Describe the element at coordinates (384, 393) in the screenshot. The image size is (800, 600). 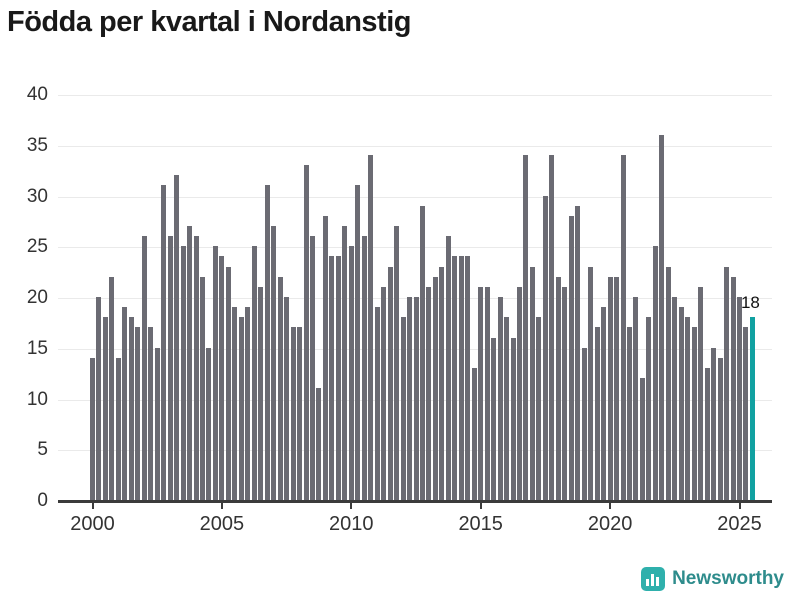
I see `bar-2011-Q2` at that location.